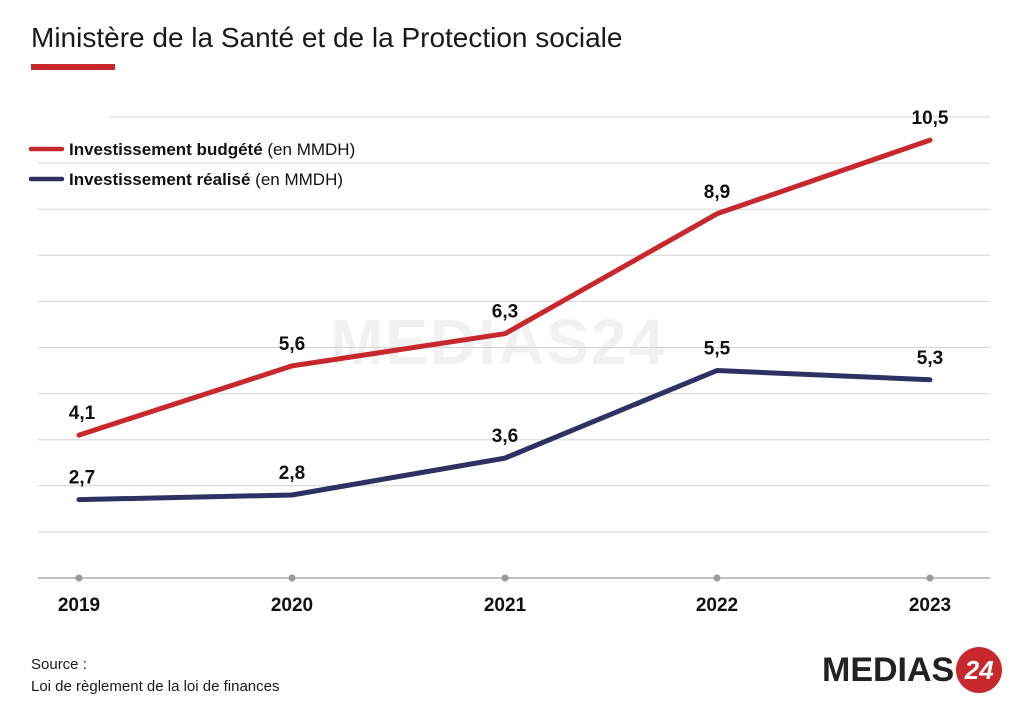  Describe the element at coordinates (498, 342) in the screenshot. I see `watermark-logo: MEDIAS24` at that location.